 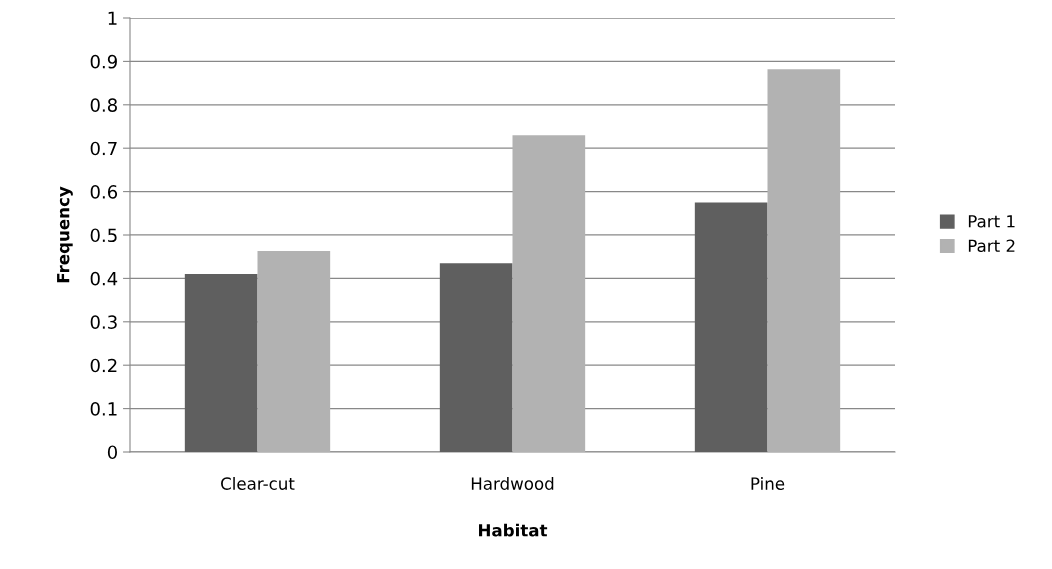 What do you see at coordinates (65, 234) in the screenshot?
I see `y-axis-title: Frequency` at bounding box center [65, 234].